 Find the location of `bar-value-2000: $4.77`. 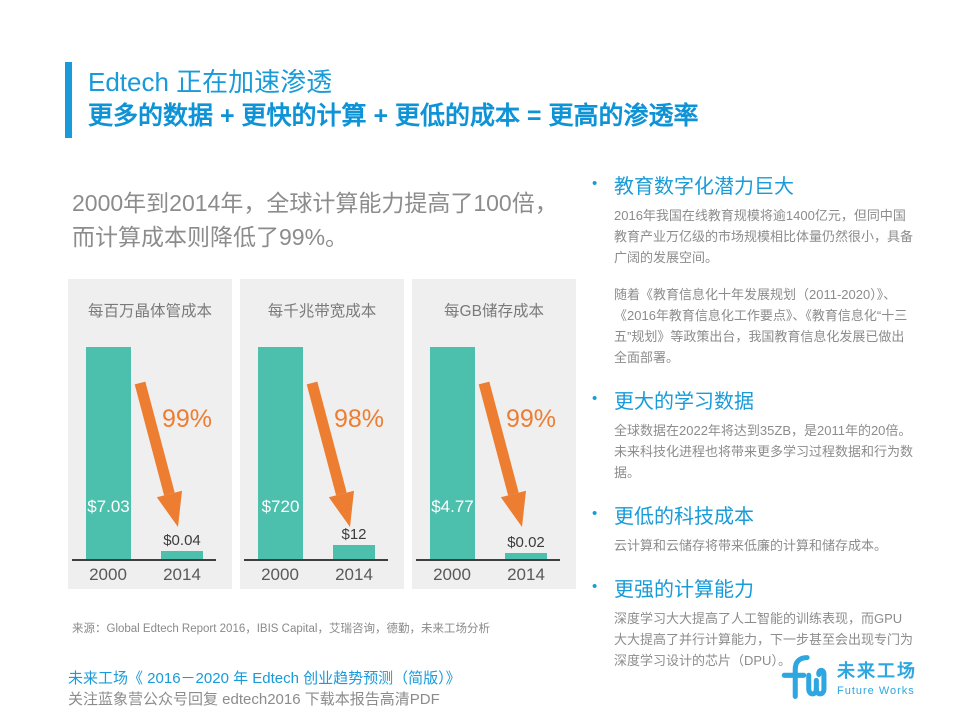

bar-value-2000: $4.77 is located at coordinates (452, 506).